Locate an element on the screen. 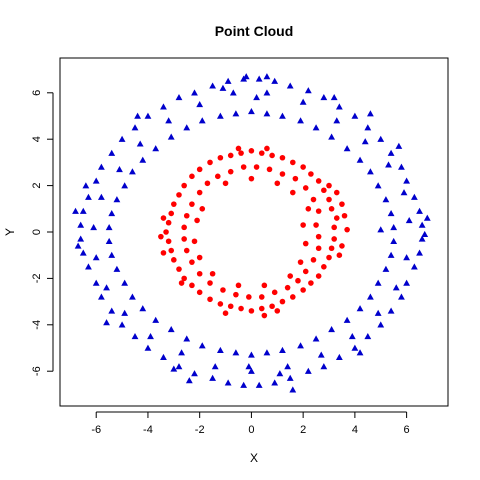  y-tick-label: -2 is located at coordinates (37, 279).